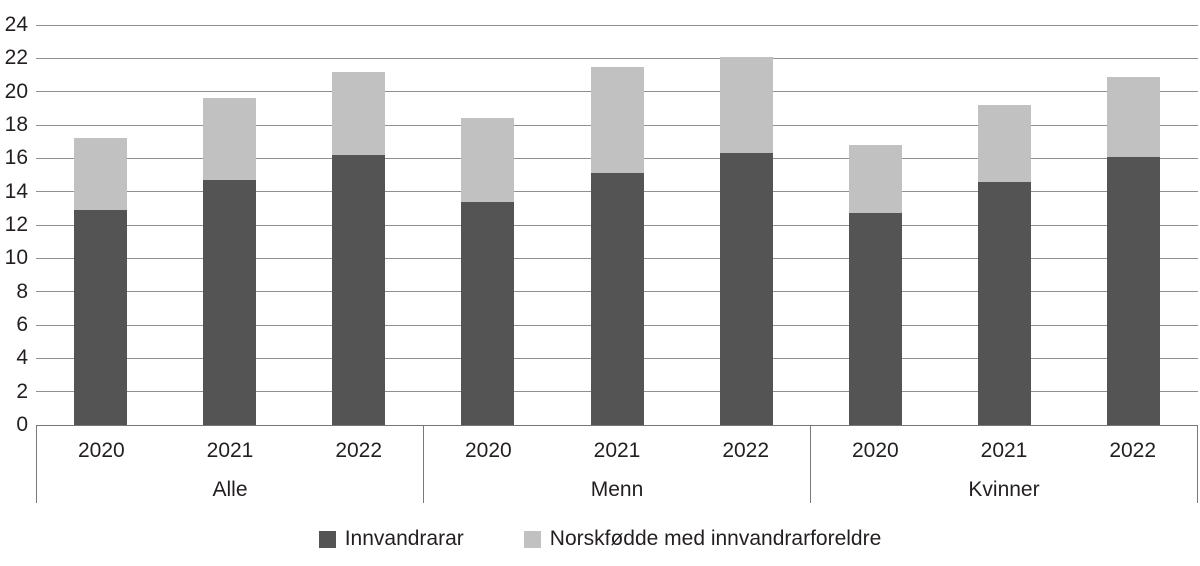  Describe the element at coordinates (488, 313) in the screenshot. I see `bar-segment-innvandrarar-menn-2020` at that location.